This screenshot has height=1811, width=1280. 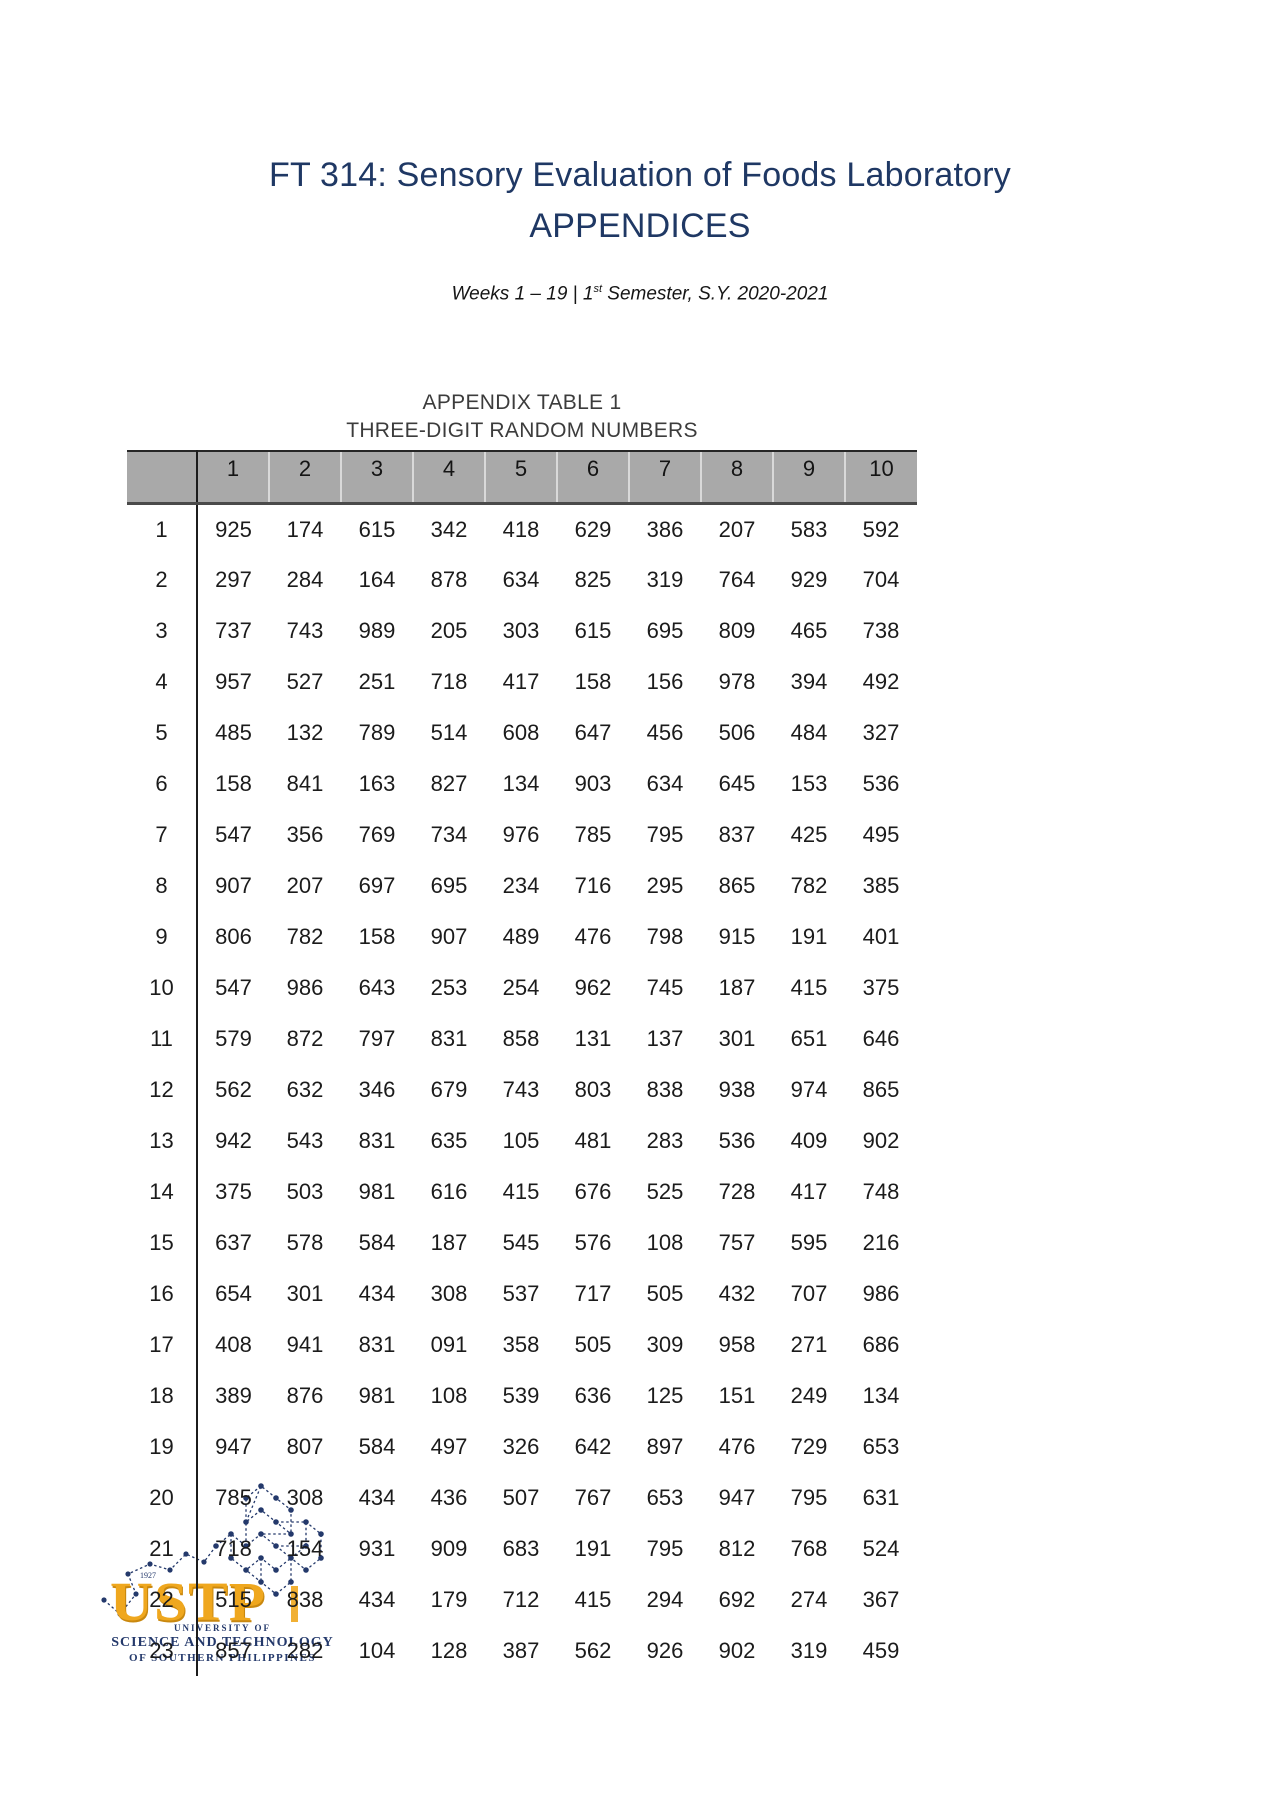 What do you see at coordinates (521, 1446) in the screenshot?
I see `random-number-cell: 326` at bounding box center [521, 1446].